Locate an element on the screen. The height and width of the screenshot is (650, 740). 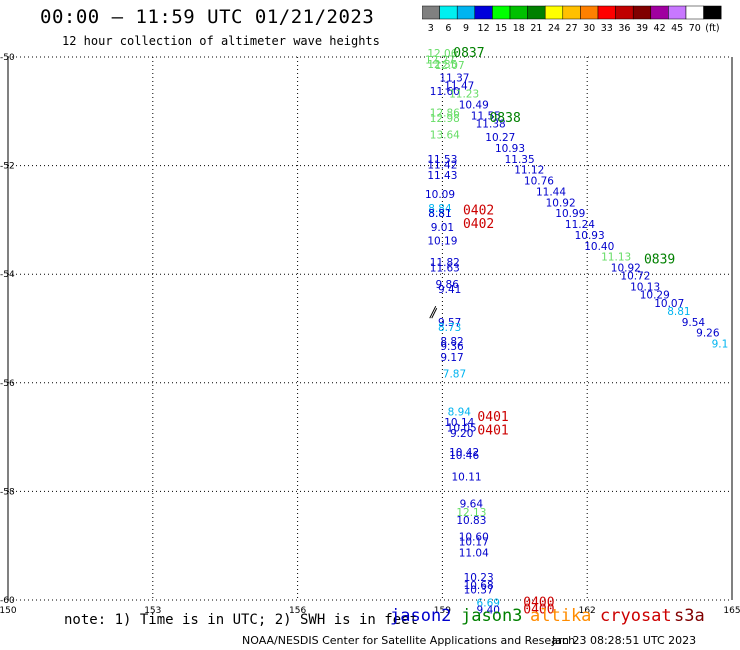
wave-height-point: 10.68 is located at coordinates (479, 586).